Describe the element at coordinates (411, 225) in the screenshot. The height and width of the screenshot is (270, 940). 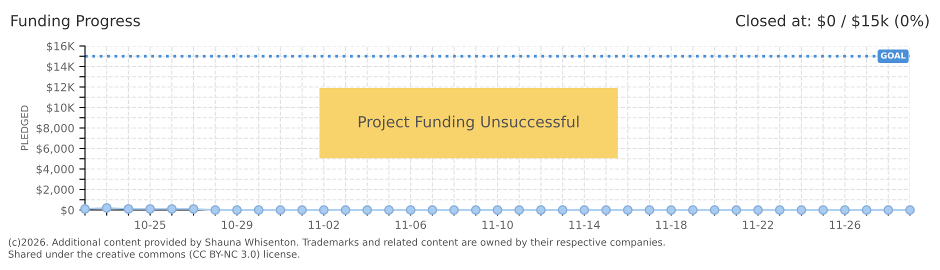
I see `x-tick-label: 11-06` at that location.